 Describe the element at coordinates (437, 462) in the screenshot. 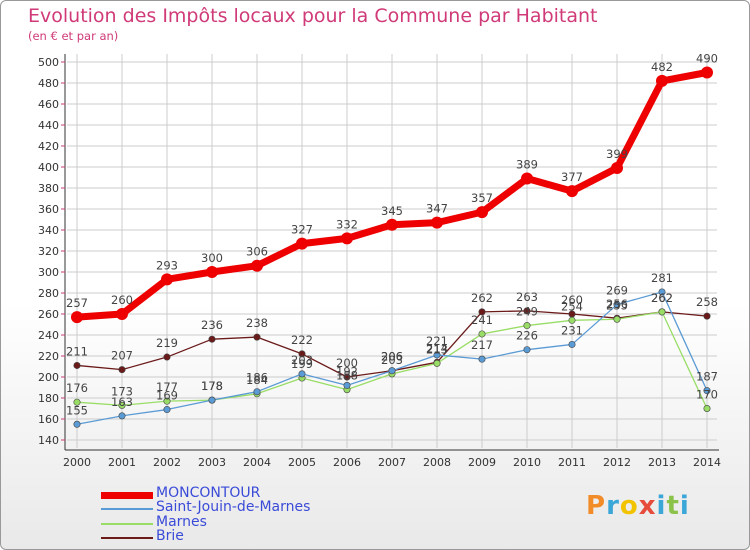

I see `x-tick-label-2008: 2008` at that location.